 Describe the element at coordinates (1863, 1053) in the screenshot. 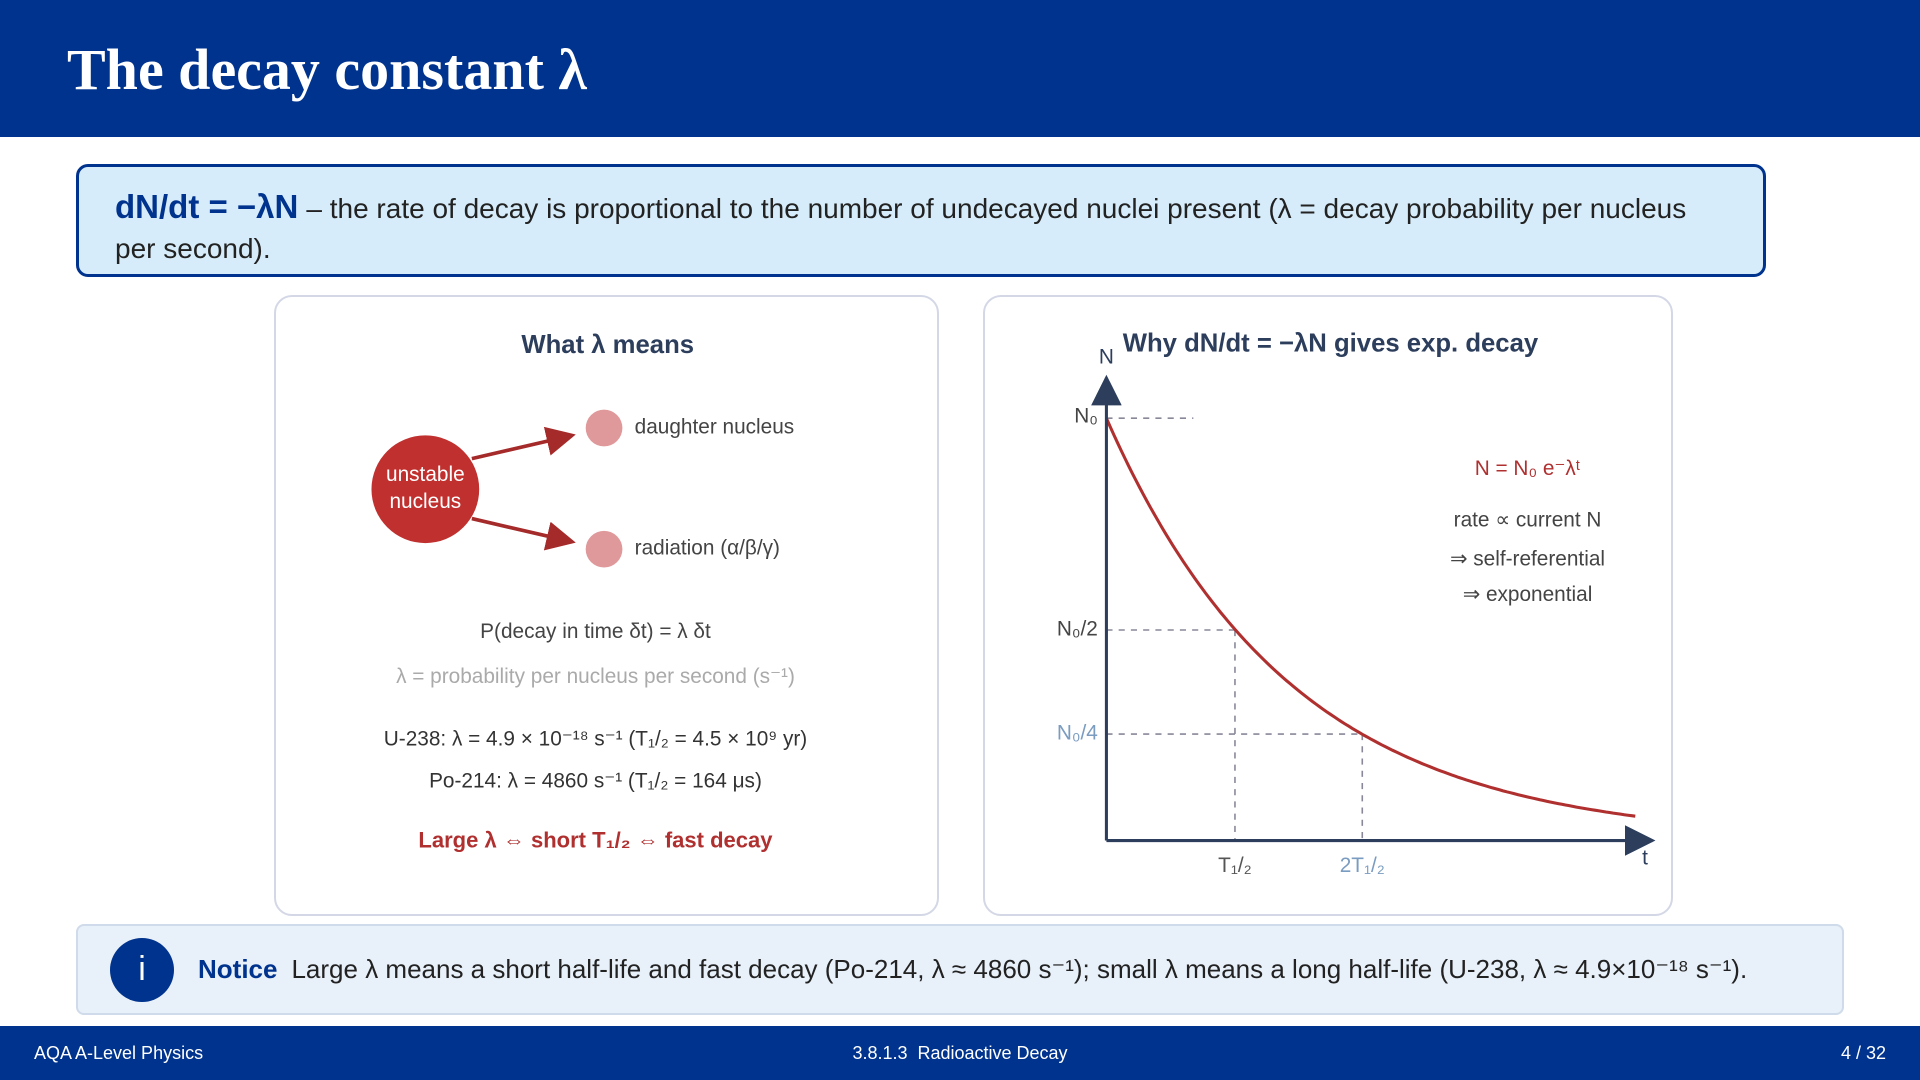

I see `footer-right: 4 / 32` at that location.